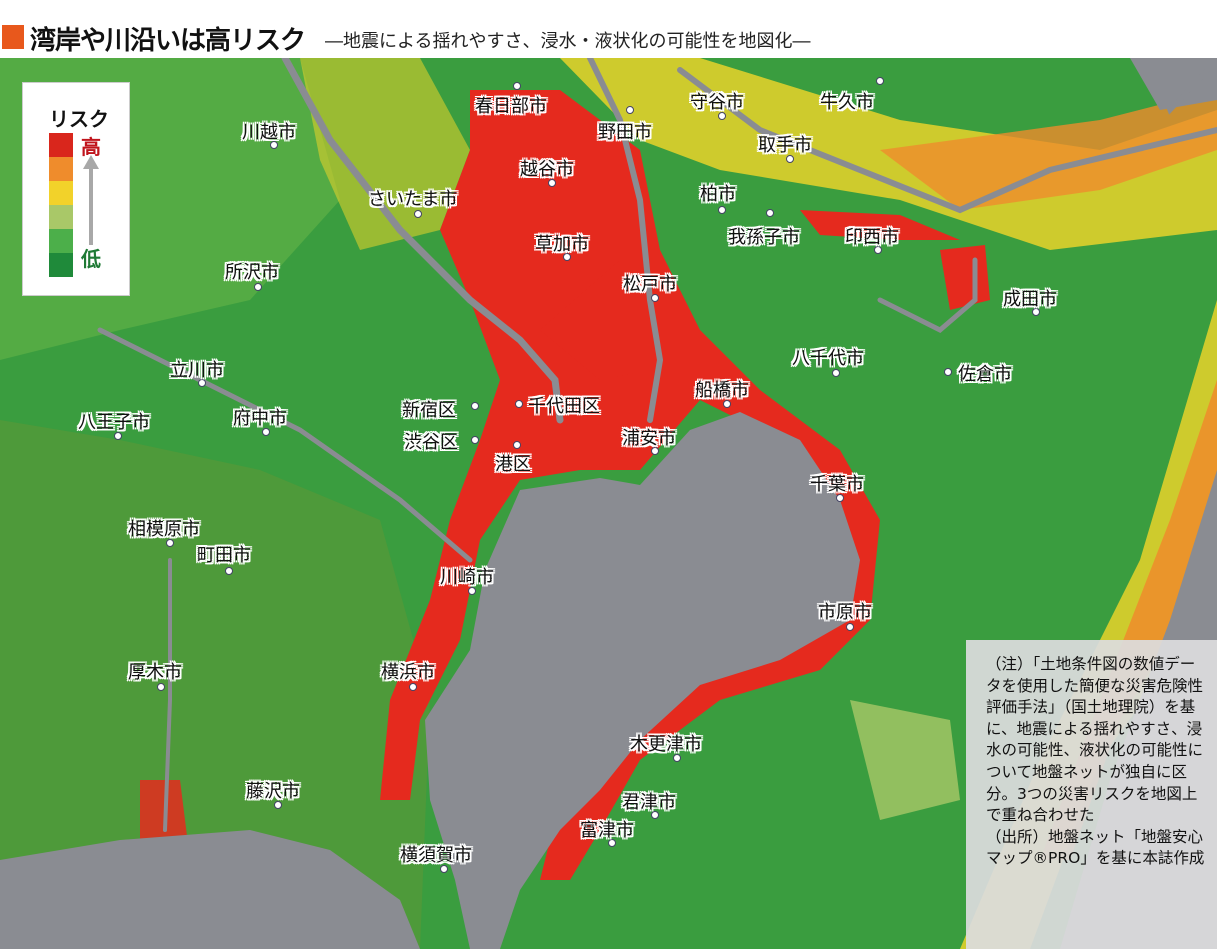 The width and height of the screenshot is (1217, 949). What do you see at coordinates (224, 555) in the screenshot?
I see `city-label: 町田市` at bounding box center [224, 555].